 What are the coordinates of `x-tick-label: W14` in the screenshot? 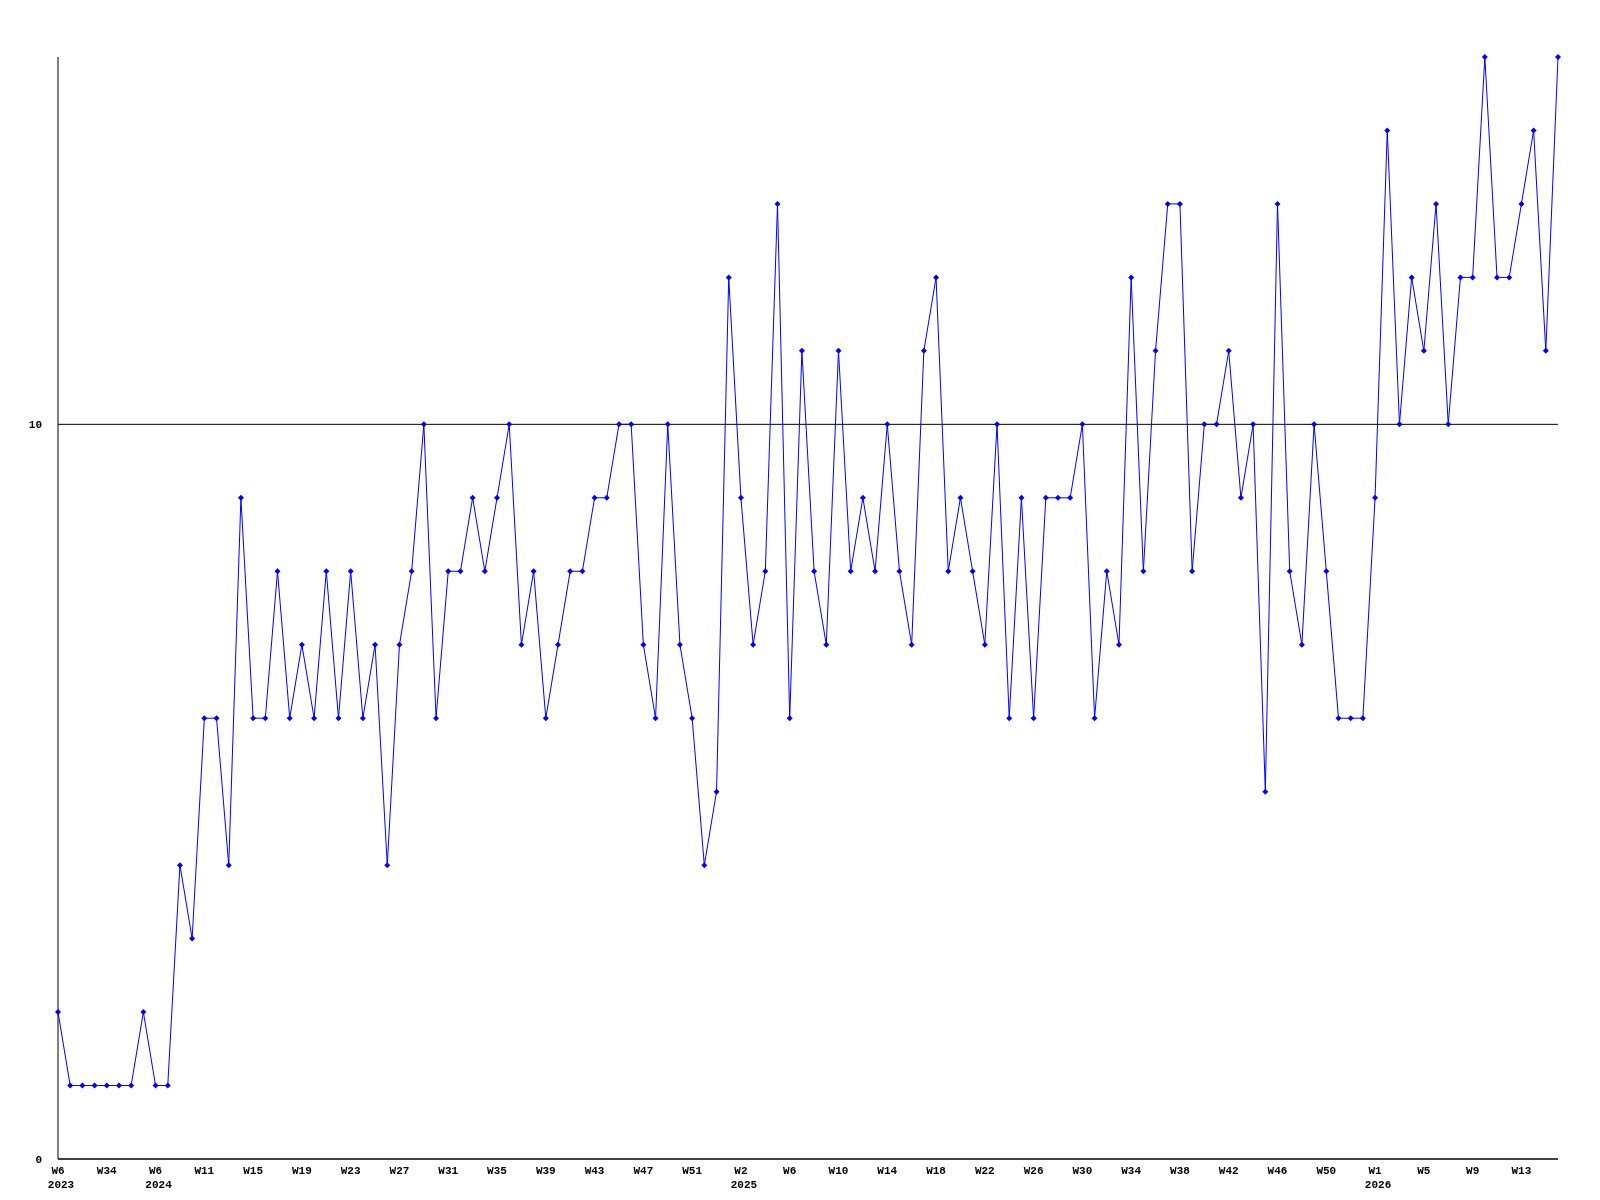 It's located at (887, 1171).